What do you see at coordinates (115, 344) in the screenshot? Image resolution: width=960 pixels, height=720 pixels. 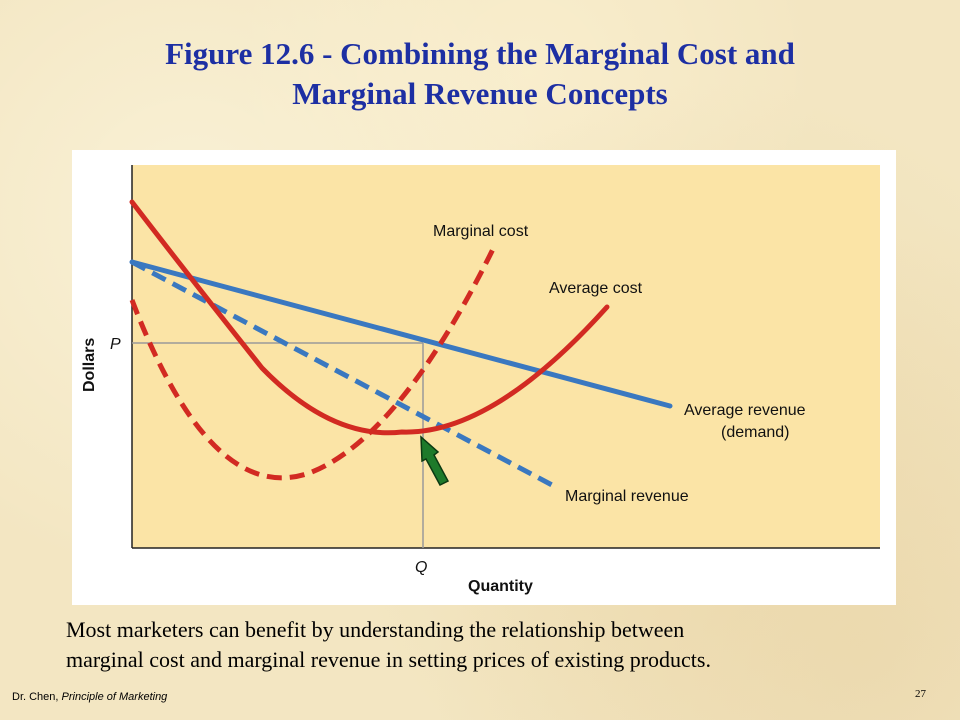 I see `price-marker-label: P` at bounding box center [115, 344].